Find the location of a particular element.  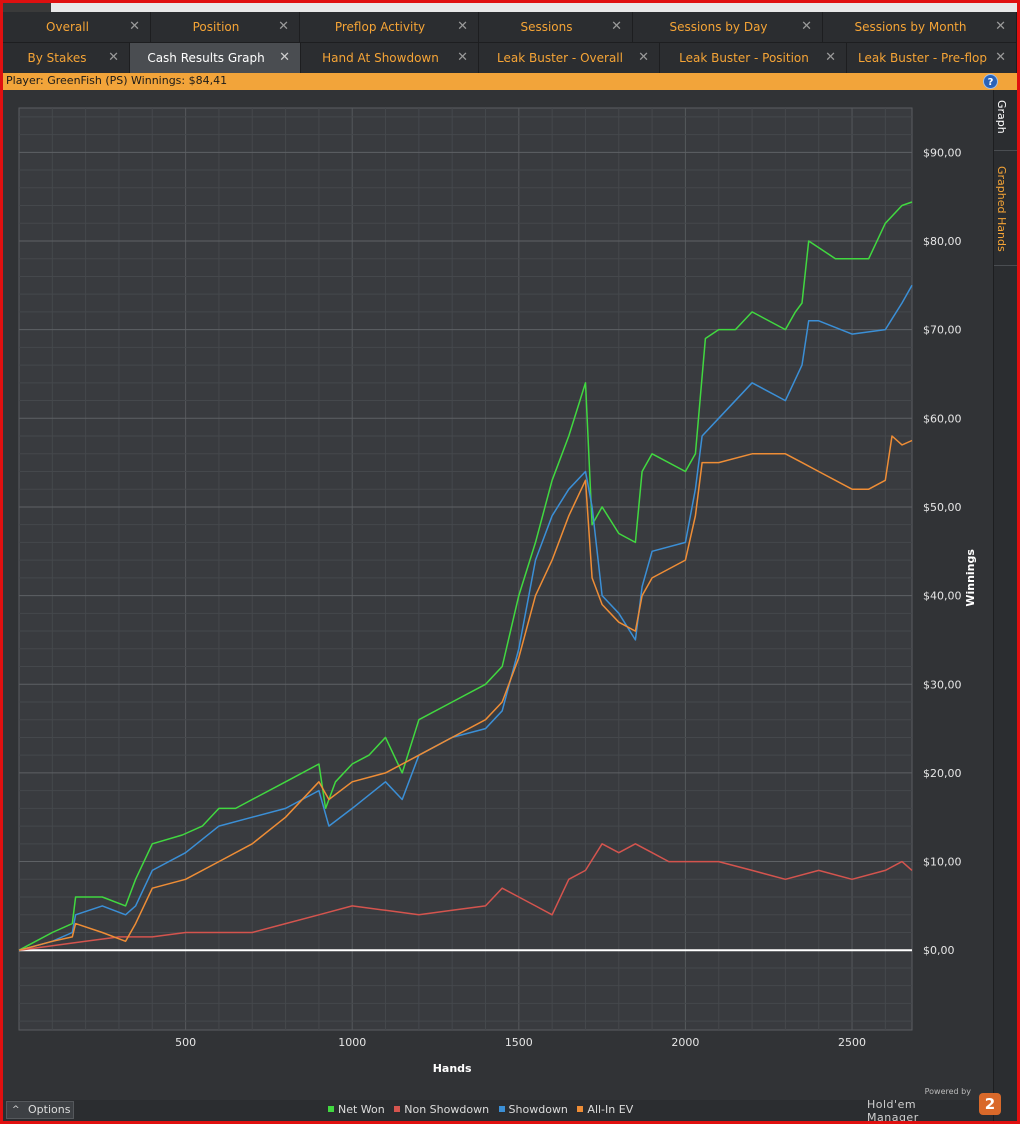

title-strip is located at coordinates (510, 7).